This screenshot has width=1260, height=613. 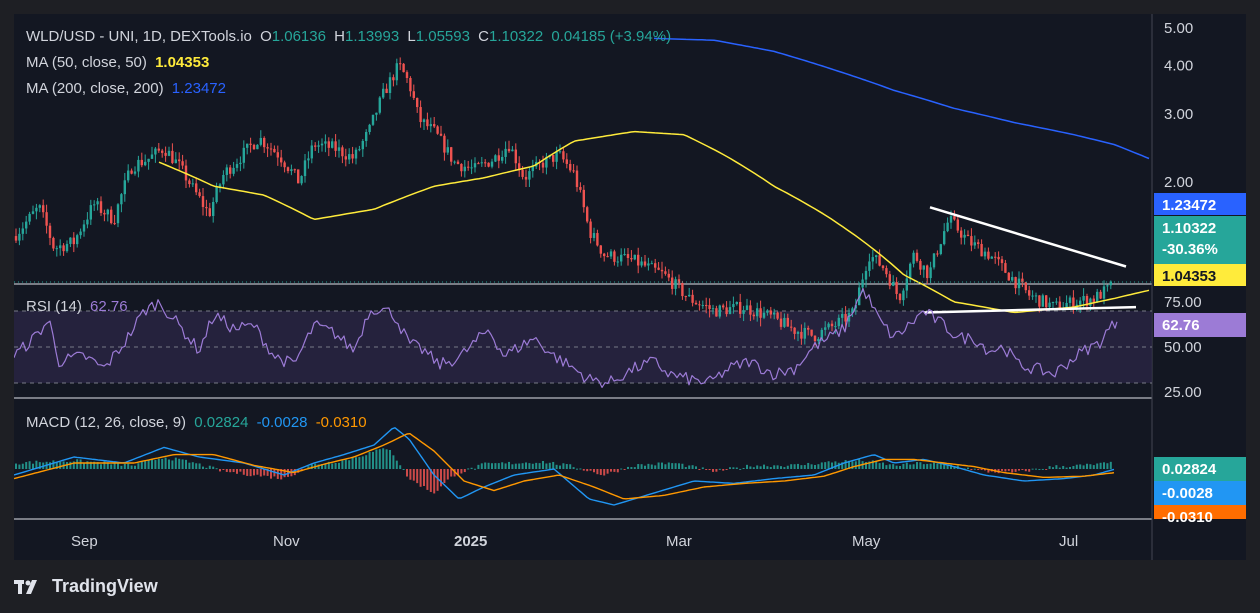 What do you see at coordinates (1178, 182) in the screenshot?
I see `price-tick-label: 2.00` at bounding box center [1178, 182].